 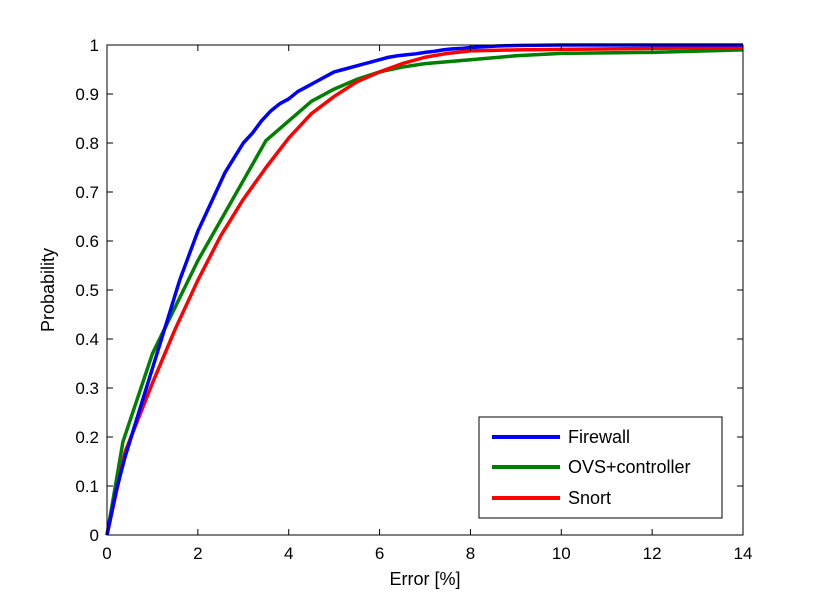 I want to click on x-tick-label: 0, so click(x=106, y=553).